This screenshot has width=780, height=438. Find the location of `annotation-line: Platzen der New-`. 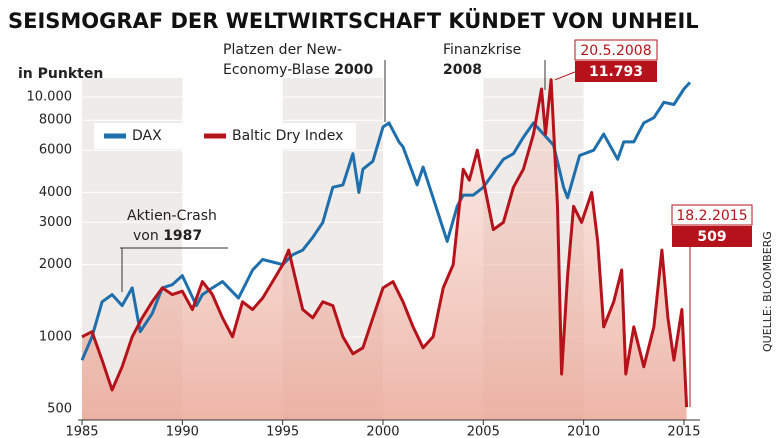

annotation-line: Platzen der New- is located at coordinates (282, 50).